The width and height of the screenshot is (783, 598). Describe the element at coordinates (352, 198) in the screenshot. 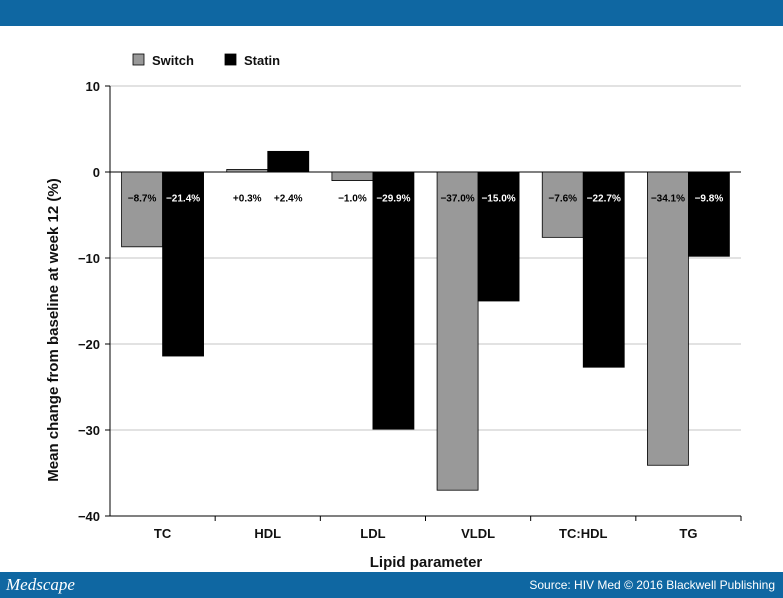

I see `data-label: −1.0%` at that location.